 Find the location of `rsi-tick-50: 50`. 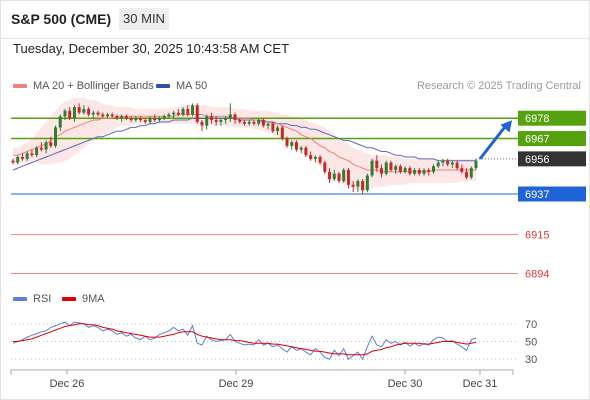

rsi-tick-50: 50 is located at coordinates (531, 343).